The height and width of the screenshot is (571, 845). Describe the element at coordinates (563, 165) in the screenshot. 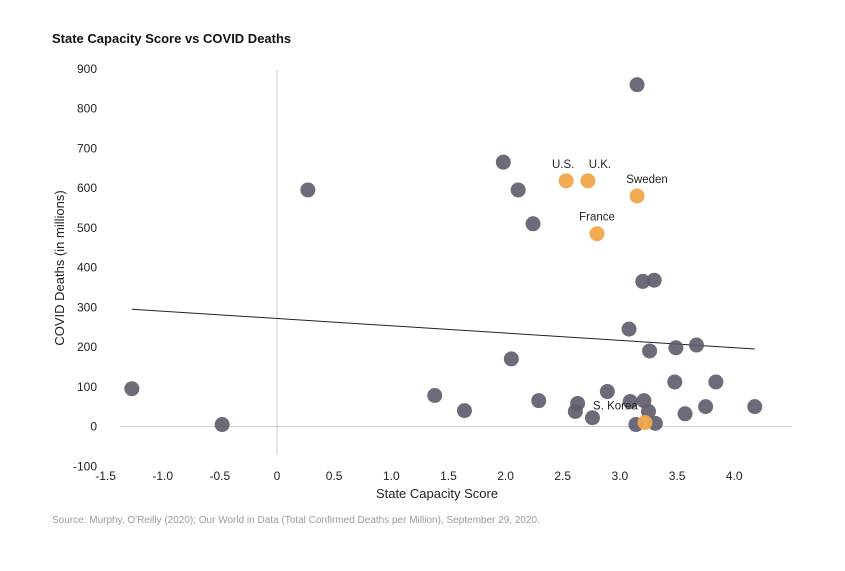

I see `point-label: U.S.` at that location.